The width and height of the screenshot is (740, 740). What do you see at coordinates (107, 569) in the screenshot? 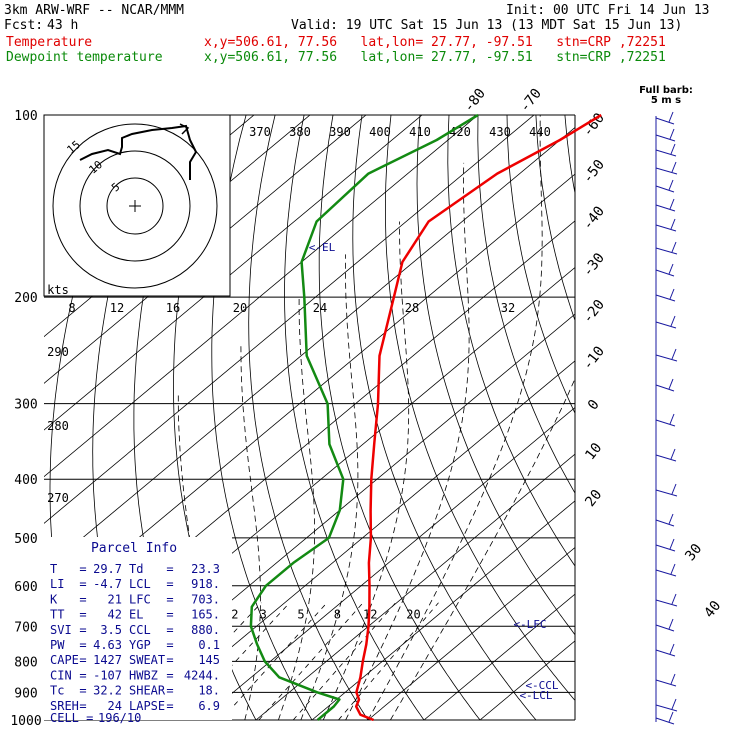
I see `parcel-value: 29.7` at bounding box center [107, 569].